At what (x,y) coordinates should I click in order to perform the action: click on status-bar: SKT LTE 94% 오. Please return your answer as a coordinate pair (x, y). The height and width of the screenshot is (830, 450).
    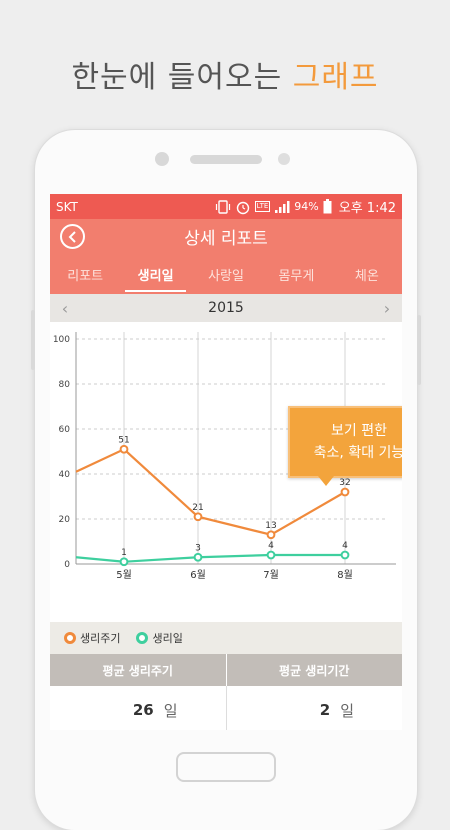
    Looking at the image, I should click on (226, 206).